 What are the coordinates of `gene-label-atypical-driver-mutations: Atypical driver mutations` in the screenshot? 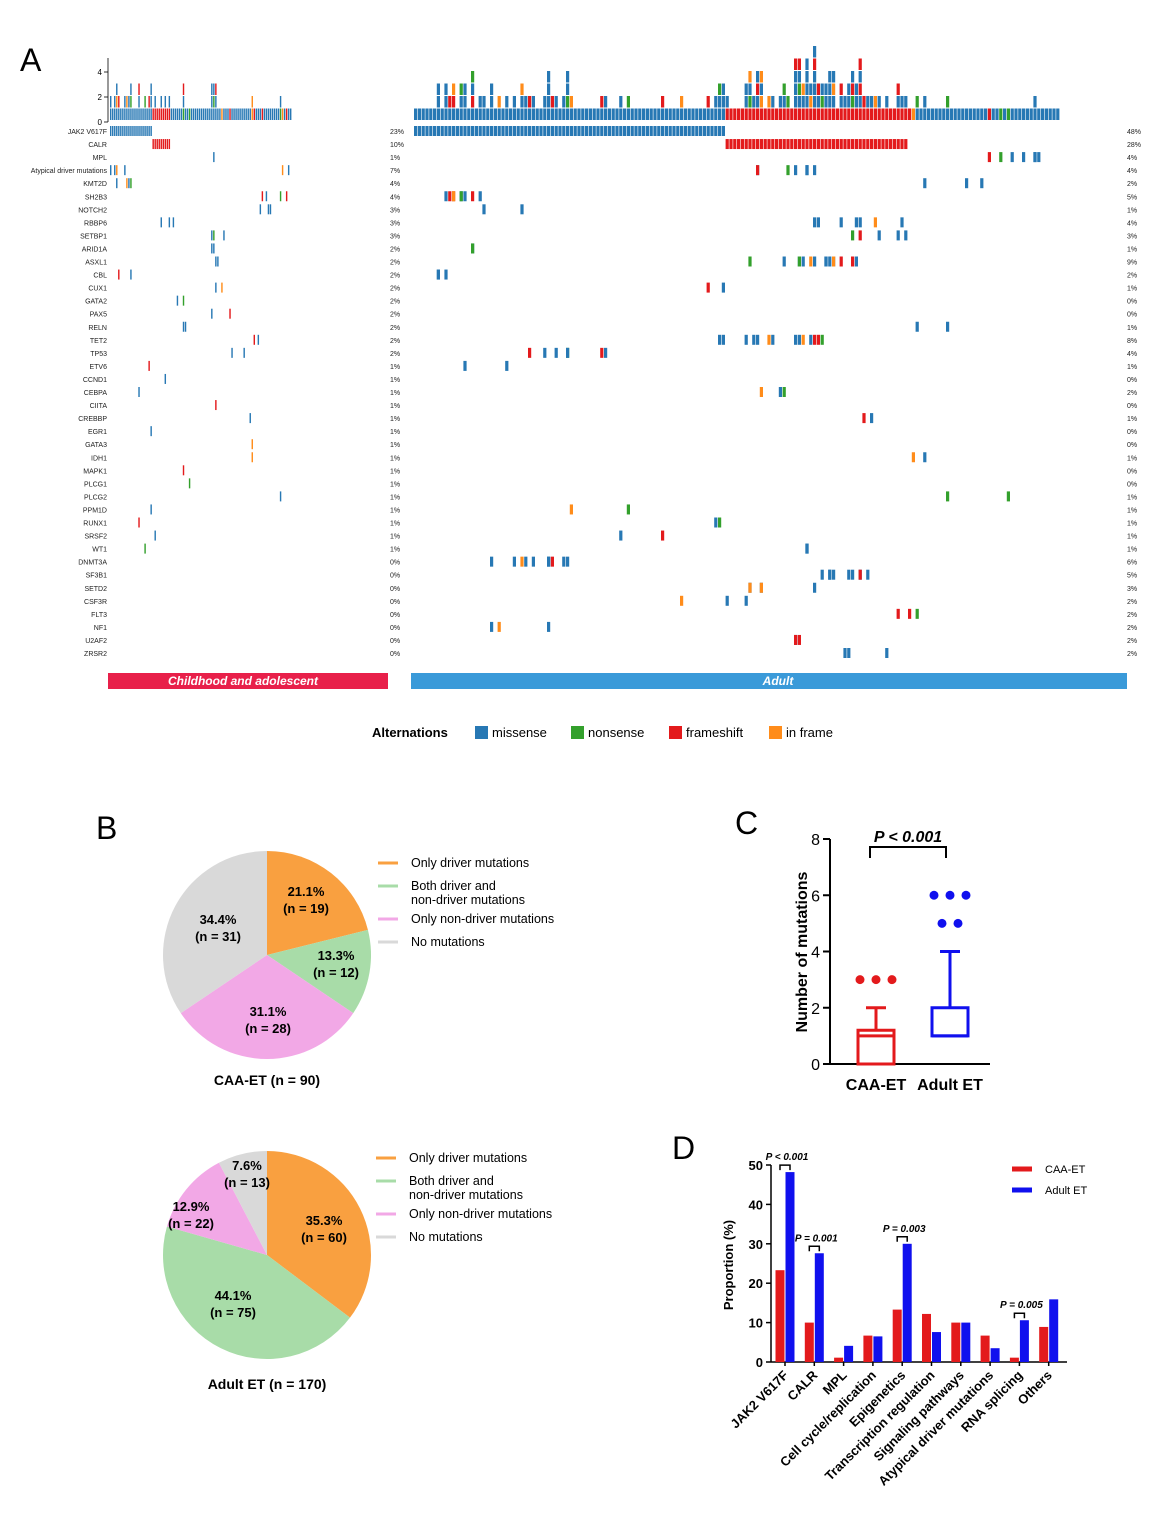 It's located at (69, 171).